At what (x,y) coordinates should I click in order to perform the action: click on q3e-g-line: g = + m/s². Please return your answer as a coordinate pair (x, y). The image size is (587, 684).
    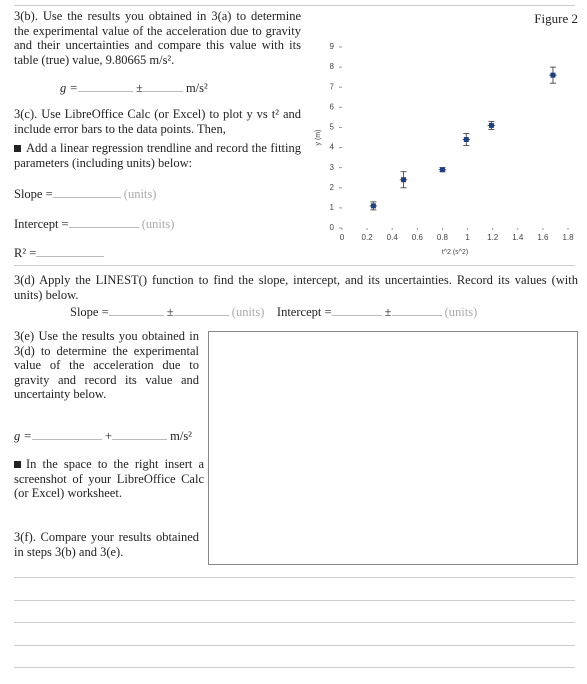
    Looking at the image, I should click on (103, 436).